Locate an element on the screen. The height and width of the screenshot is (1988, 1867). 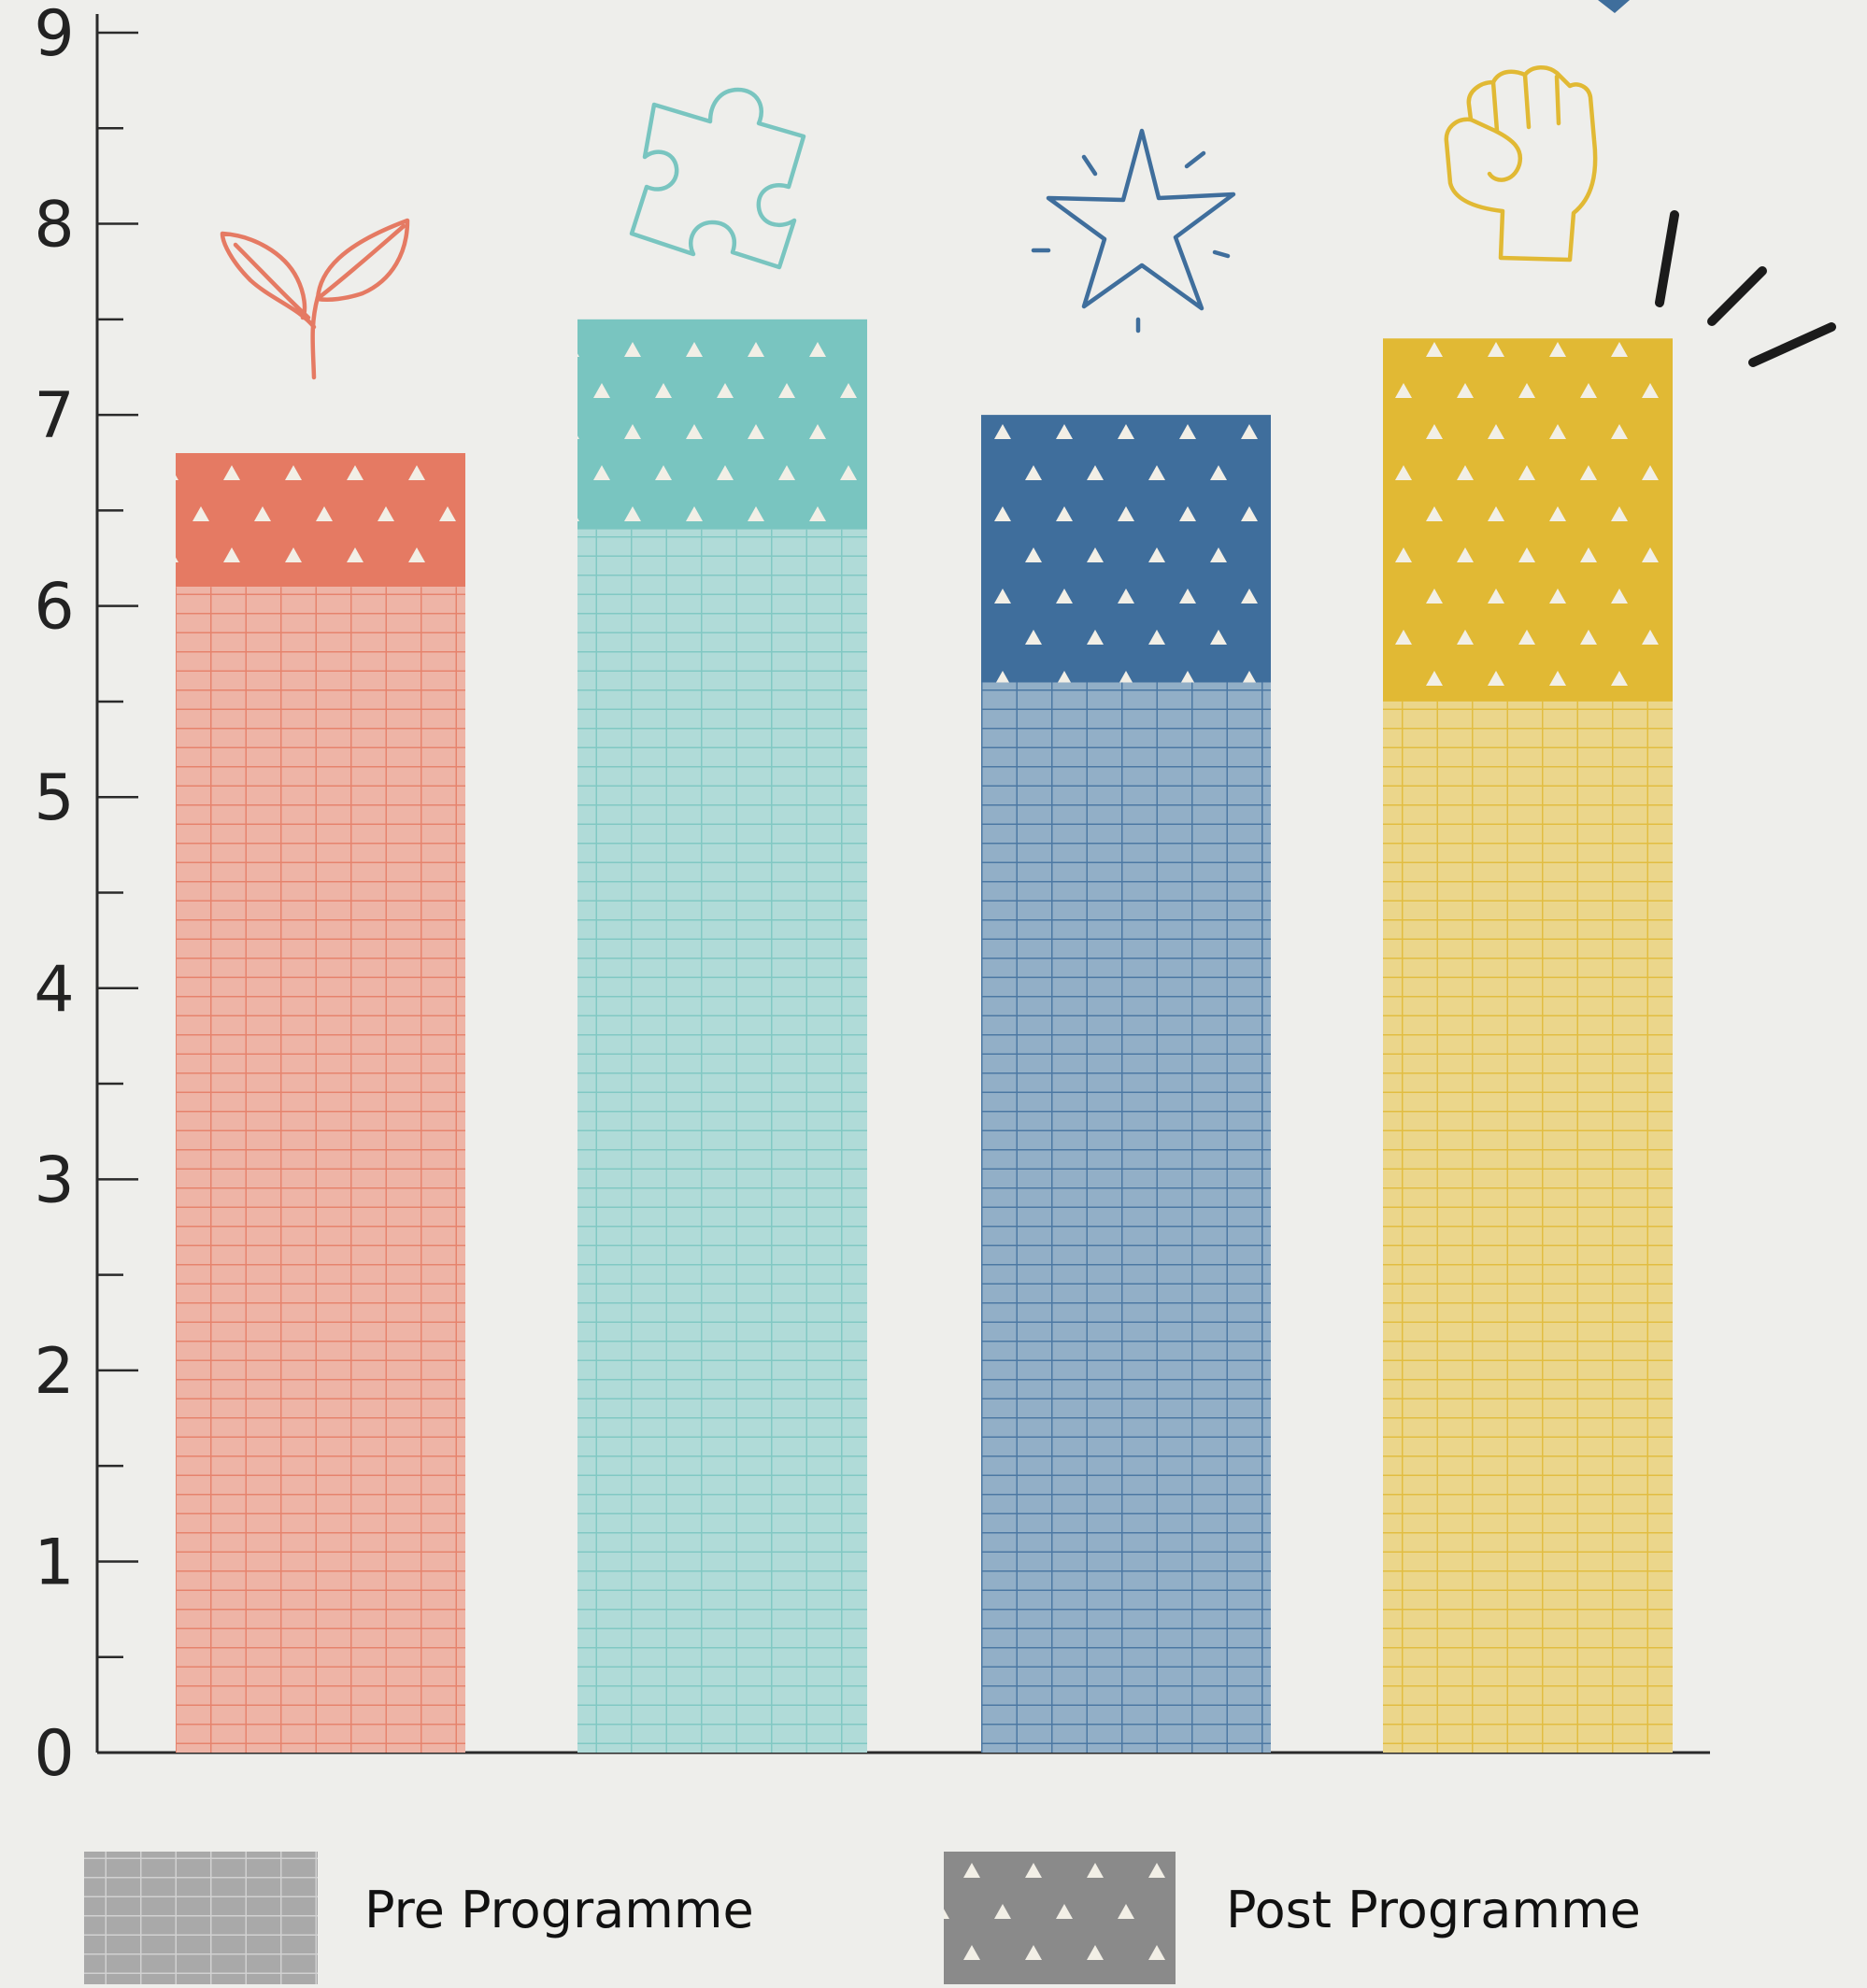
y-tick-label: 0 is located at coordinates (54, 1754).